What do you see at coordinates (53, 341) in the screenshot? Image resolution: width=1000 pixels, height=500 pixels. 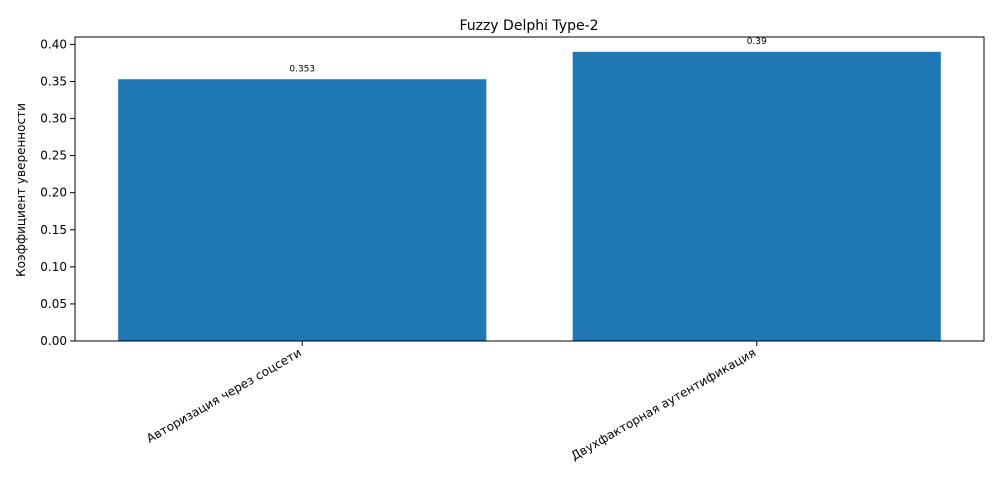 I see `y-tick-label: 0.00` at bounding box center [53, 341].